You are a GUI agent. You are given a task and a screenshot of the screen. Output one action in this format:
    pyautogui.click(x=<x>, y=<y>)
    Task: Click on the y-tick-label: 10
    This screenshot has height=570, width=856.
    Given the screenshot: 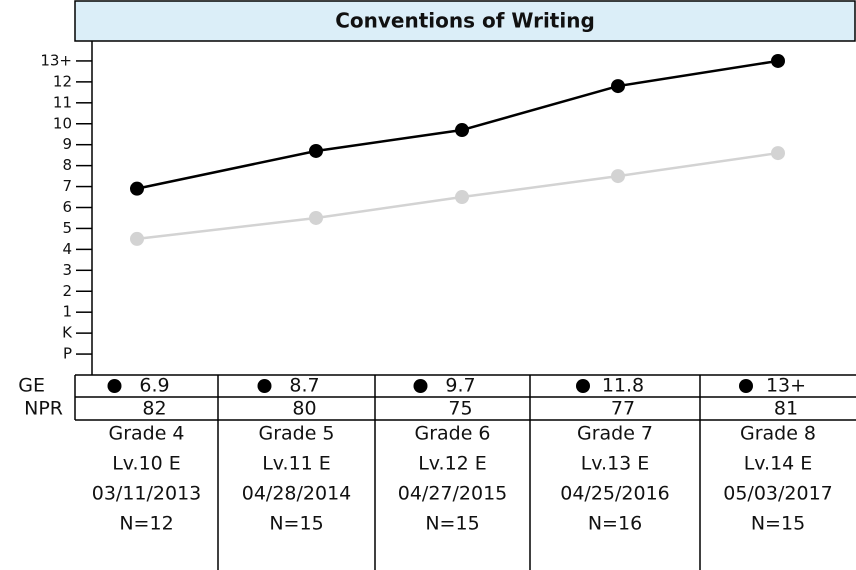 What is the action you would take?
    pyautogui.click(x=62, y=123)
    